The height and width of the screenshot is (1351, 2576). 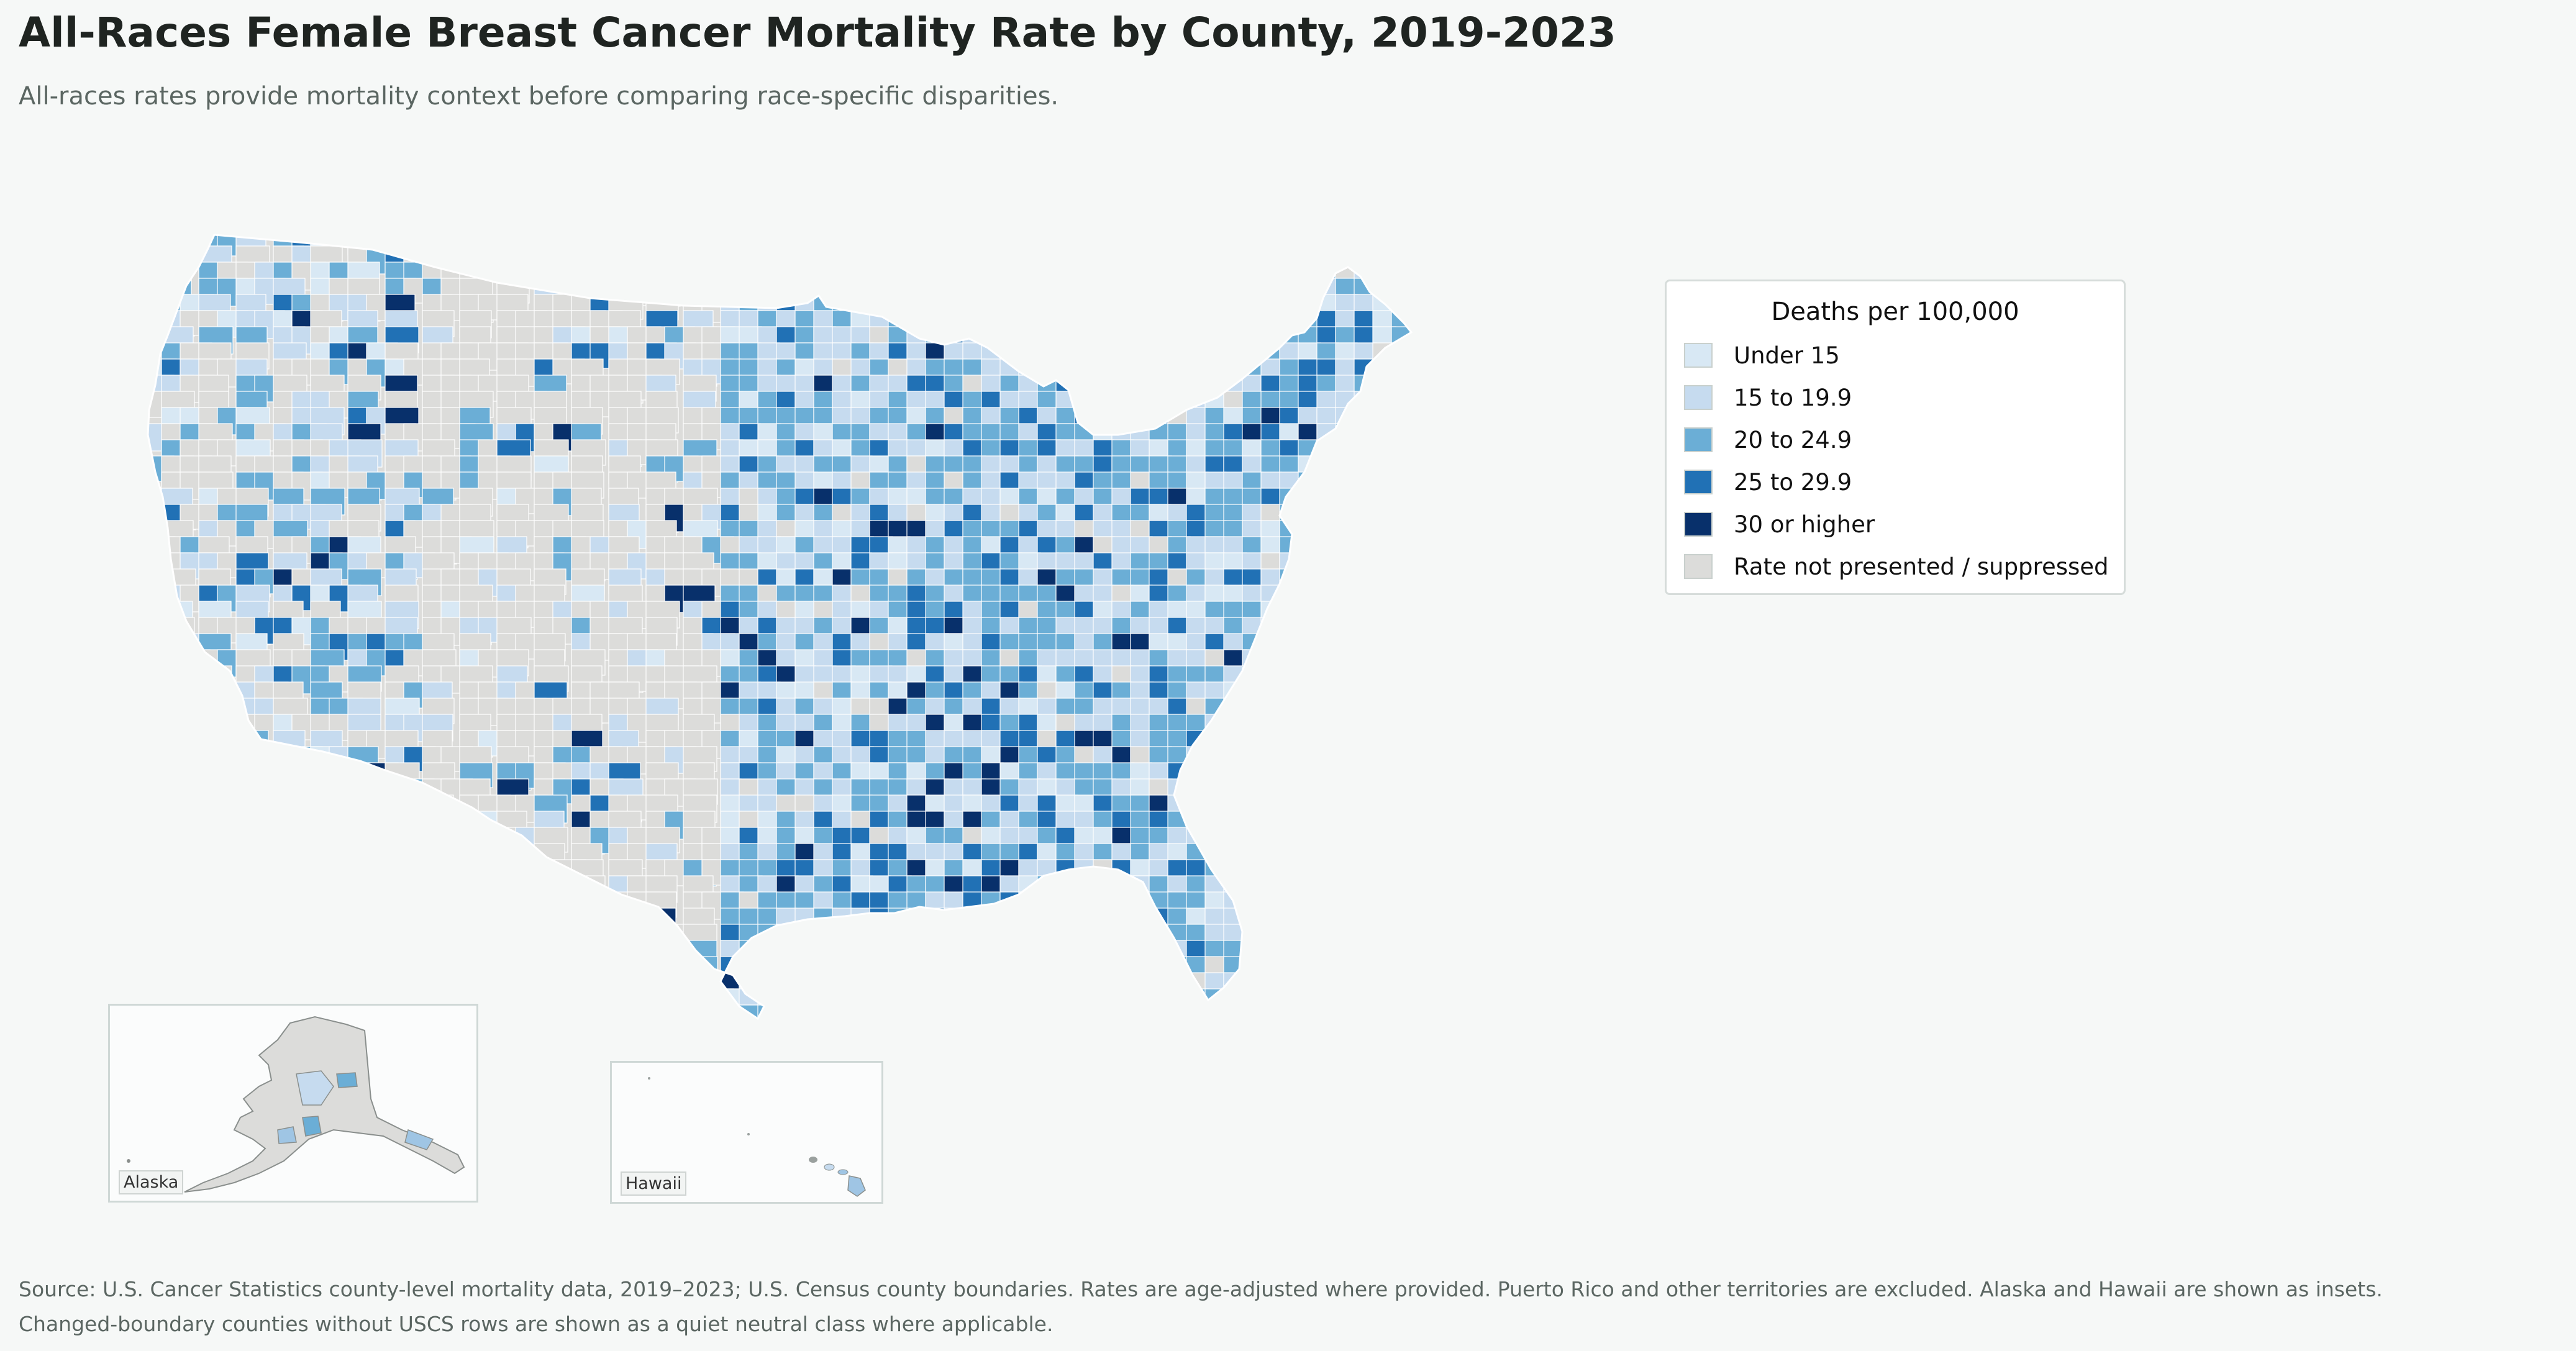 What do you see at coordinates (1895, 312) in the screenshot?
I see `legend-title: Deaths per 100,000` at bounding box center [1895, 312].